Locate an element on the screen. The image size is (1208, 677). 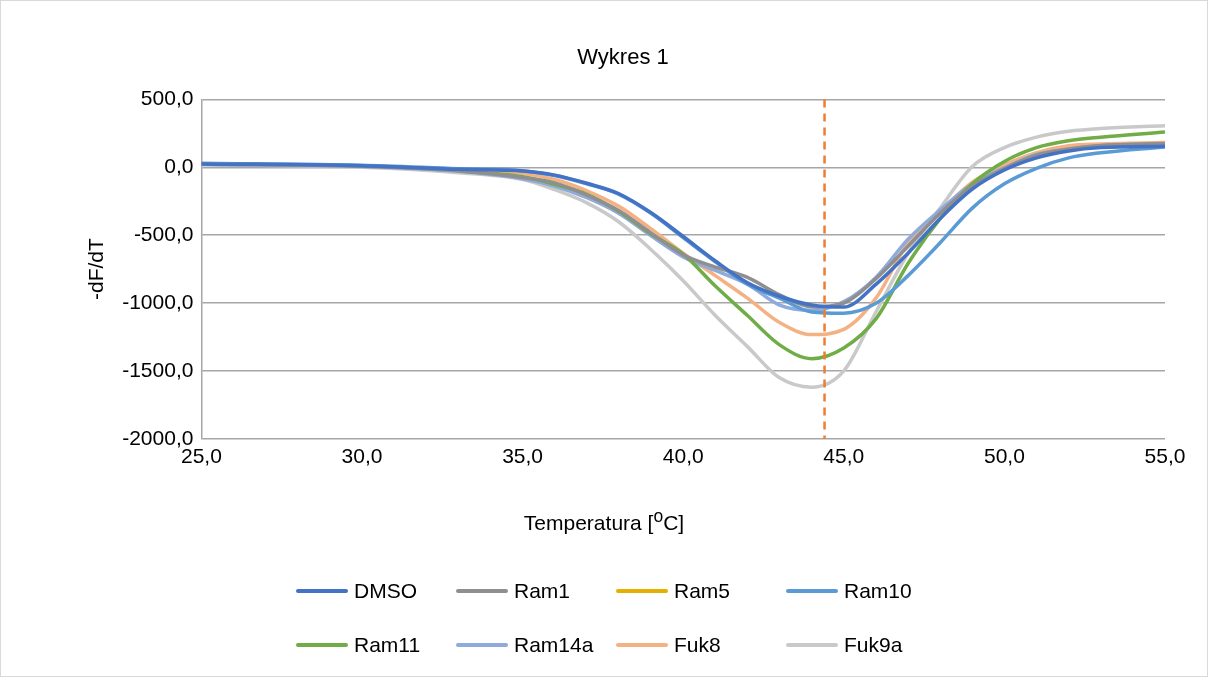
y-tick-label: 500,0 is located at coordinates (167, 98).